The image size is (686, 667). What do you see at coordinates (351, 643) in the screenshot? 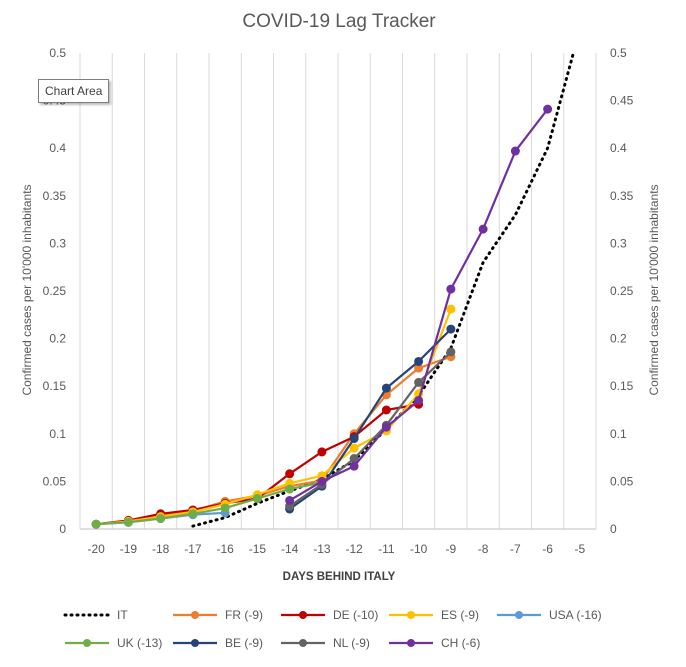
I see `legend-label: NL (-9)` at bounding box center [351, 643].